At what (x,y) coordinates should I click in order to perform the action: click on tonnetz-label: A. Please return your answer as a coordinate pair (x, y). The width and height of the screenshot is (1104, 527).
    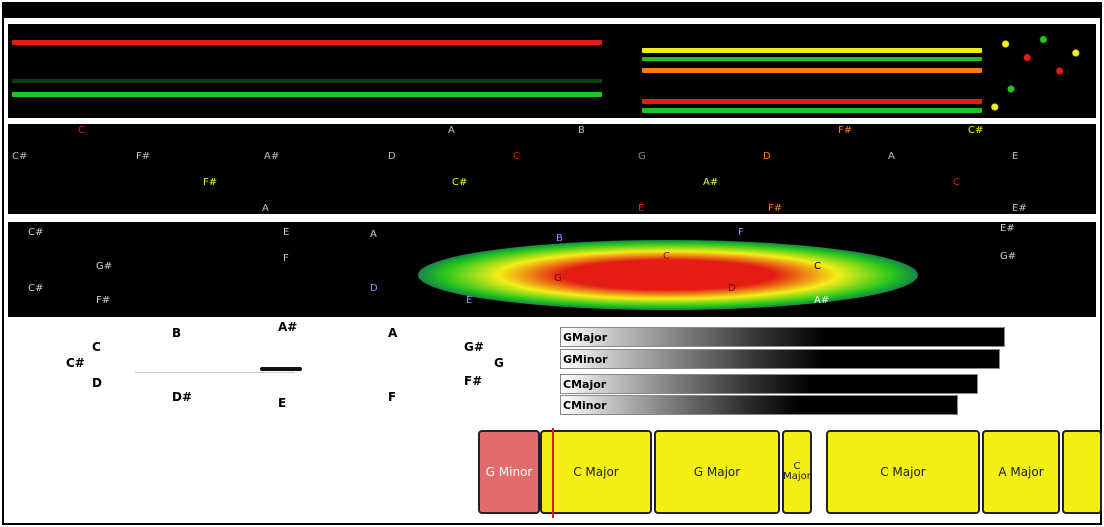
    Looking at the image, I should click on (373, 234).